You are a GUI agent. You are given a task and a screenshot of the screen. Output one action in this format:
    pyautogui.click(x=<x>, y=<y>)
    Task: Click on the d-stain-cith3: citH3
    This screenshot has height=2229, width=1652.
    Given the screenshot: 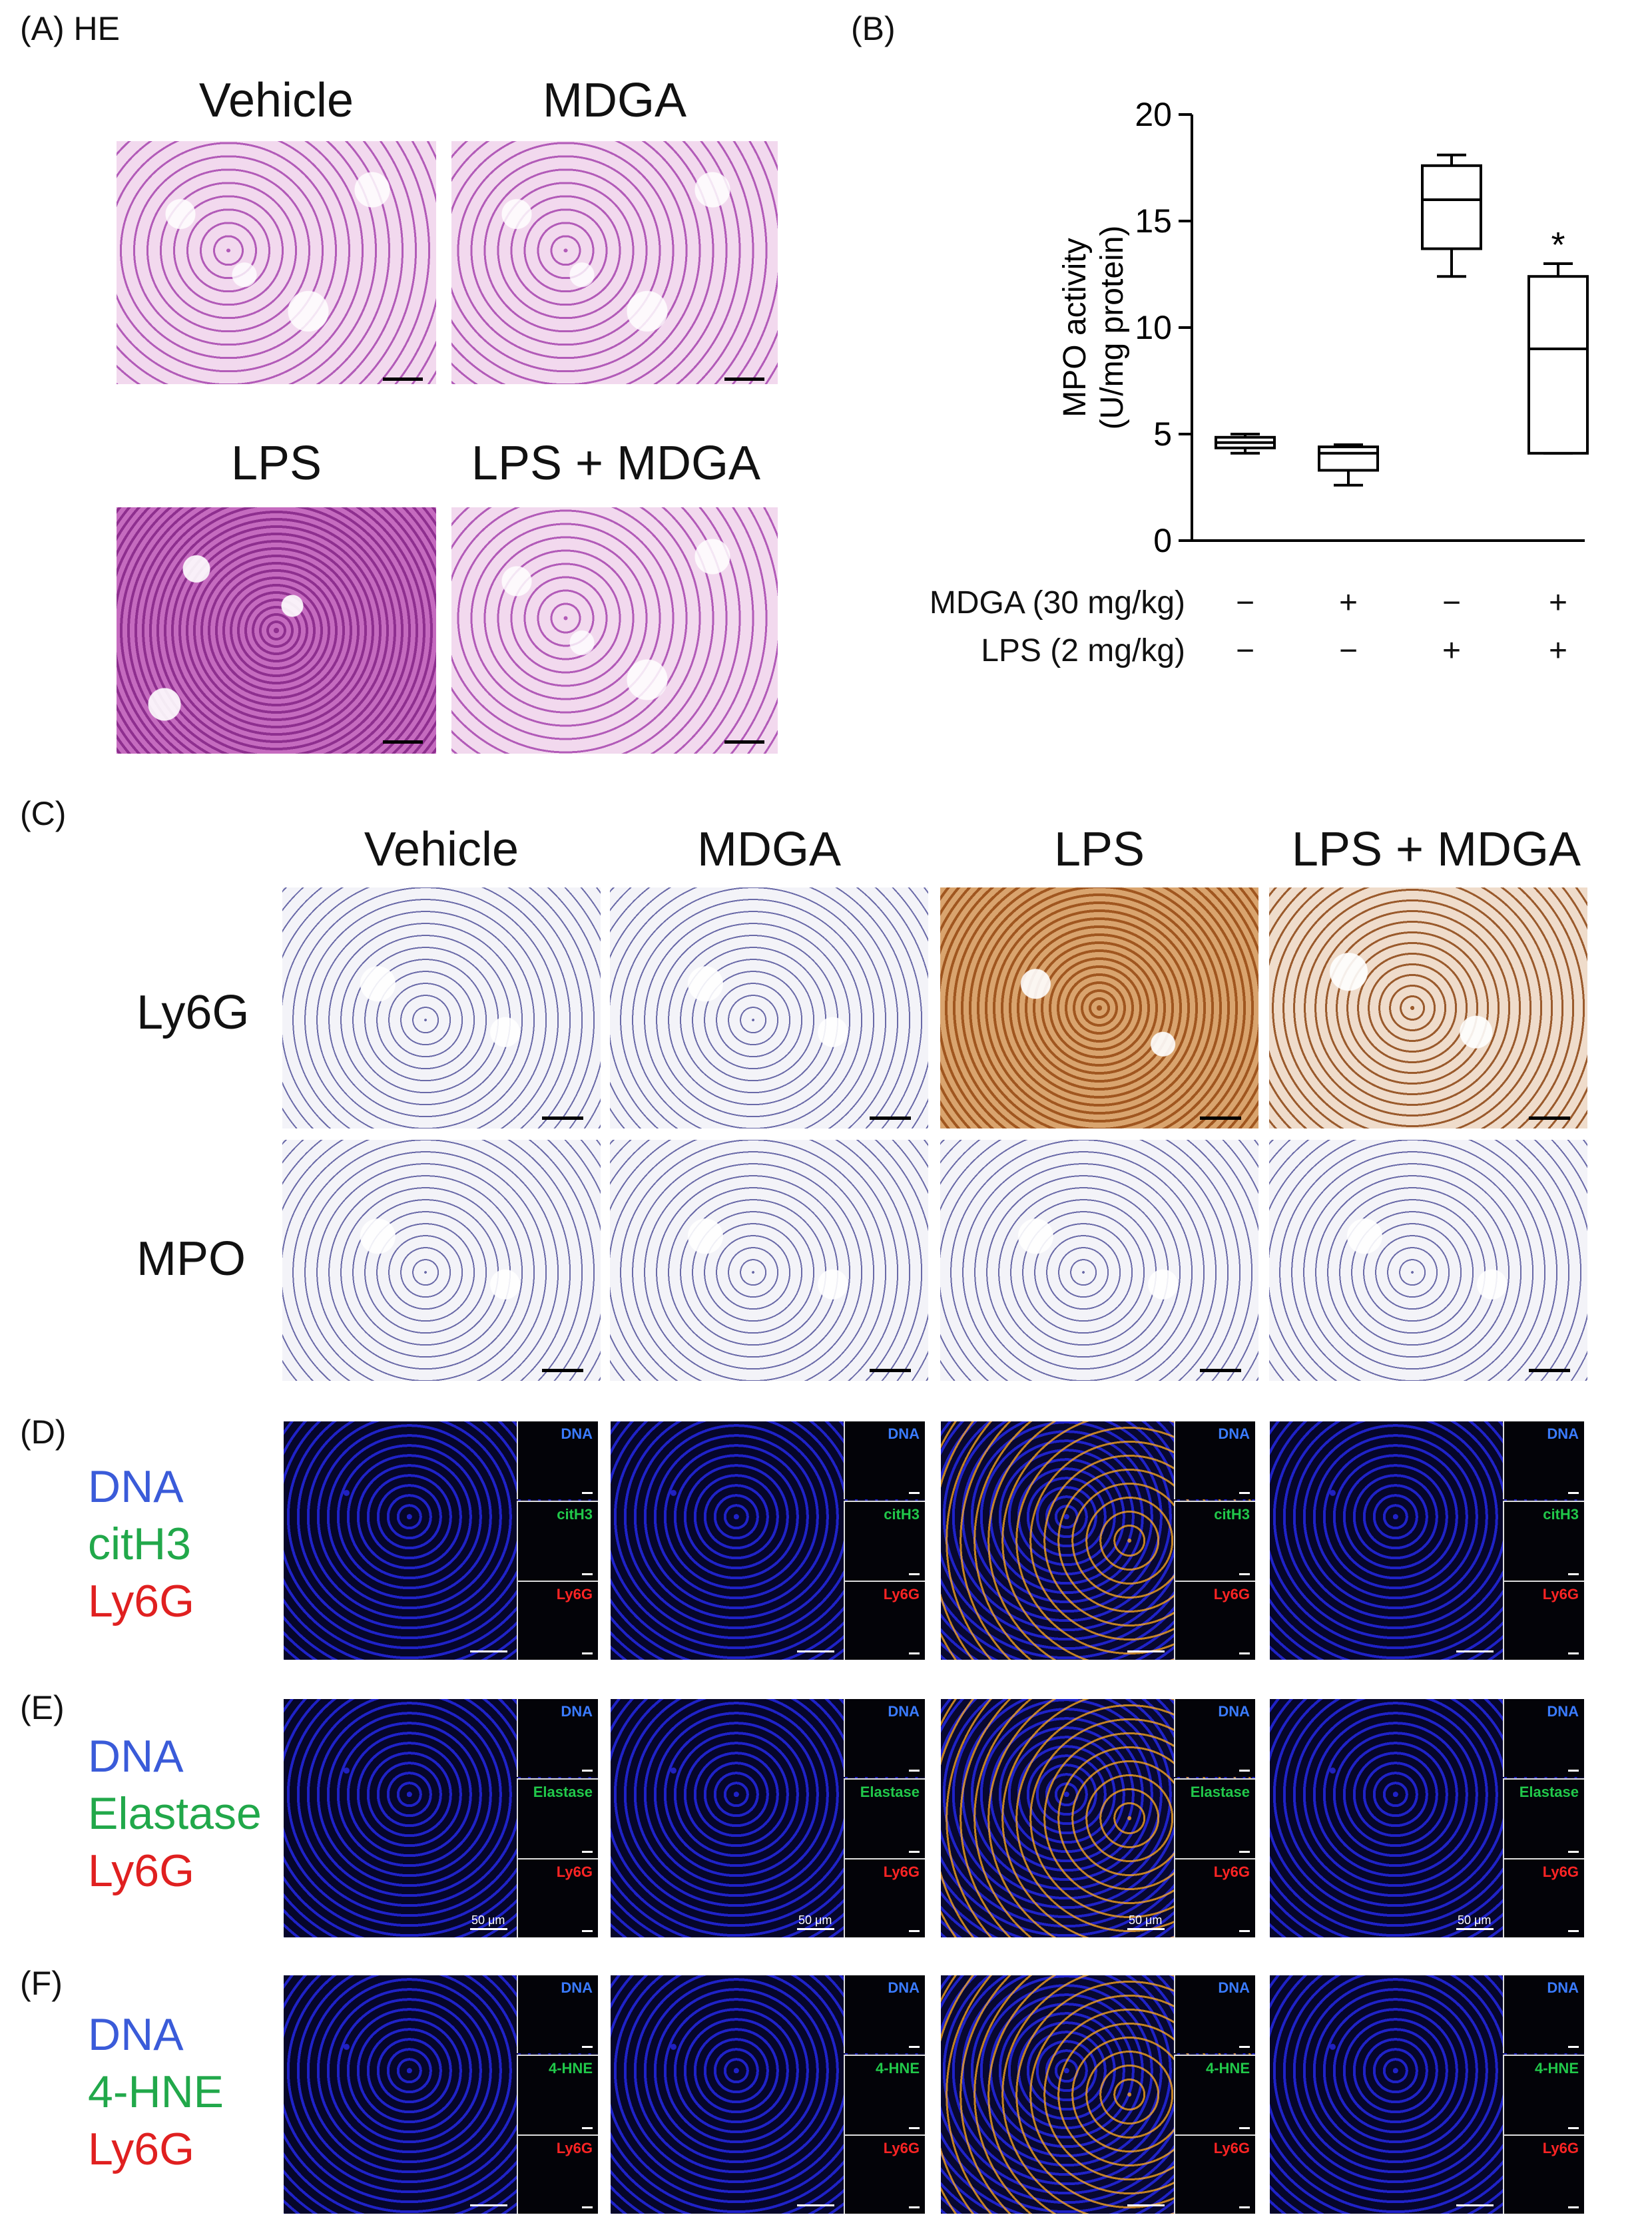 What is the action you would take?
    pyautogui.click(x=139, y=1544)
    